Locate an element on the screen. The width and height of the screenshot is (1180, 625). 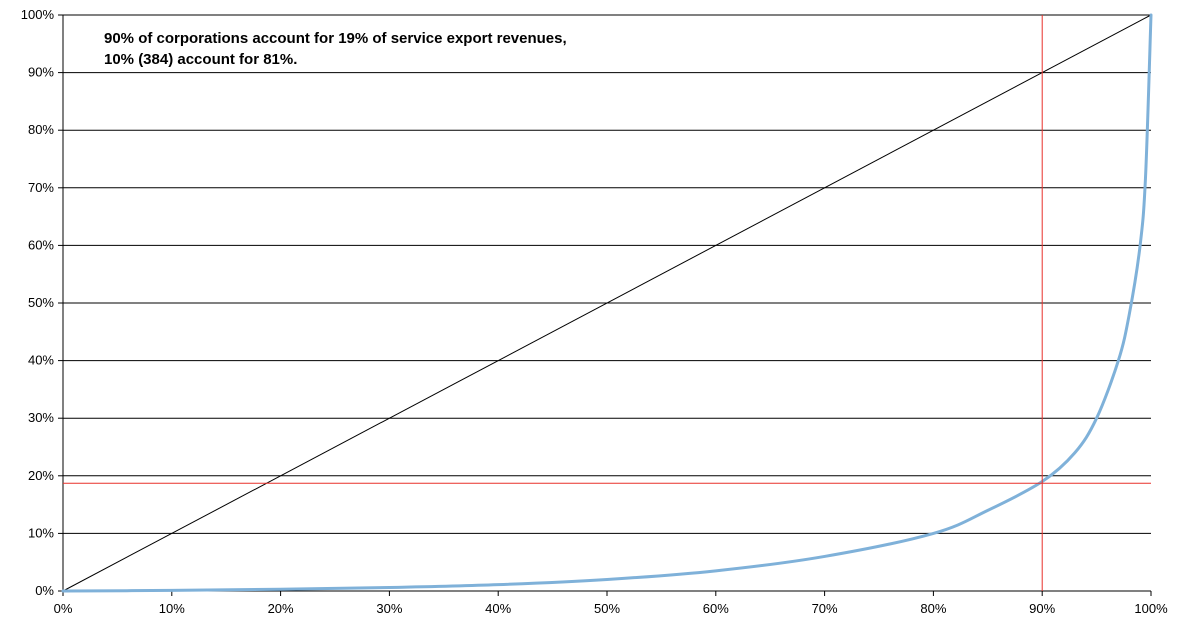
y-tick-label: 90% is located at coordinates (41, 72).